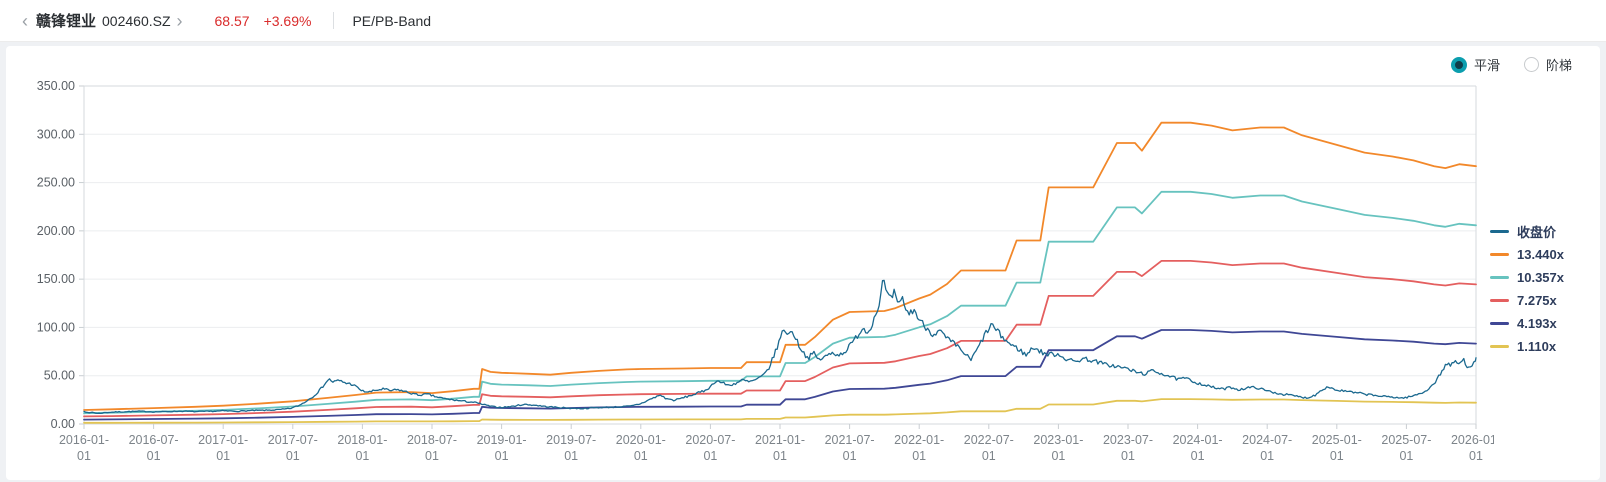  I want to click on legend-item-收盘价: 收盘价, so click(1527, 231).